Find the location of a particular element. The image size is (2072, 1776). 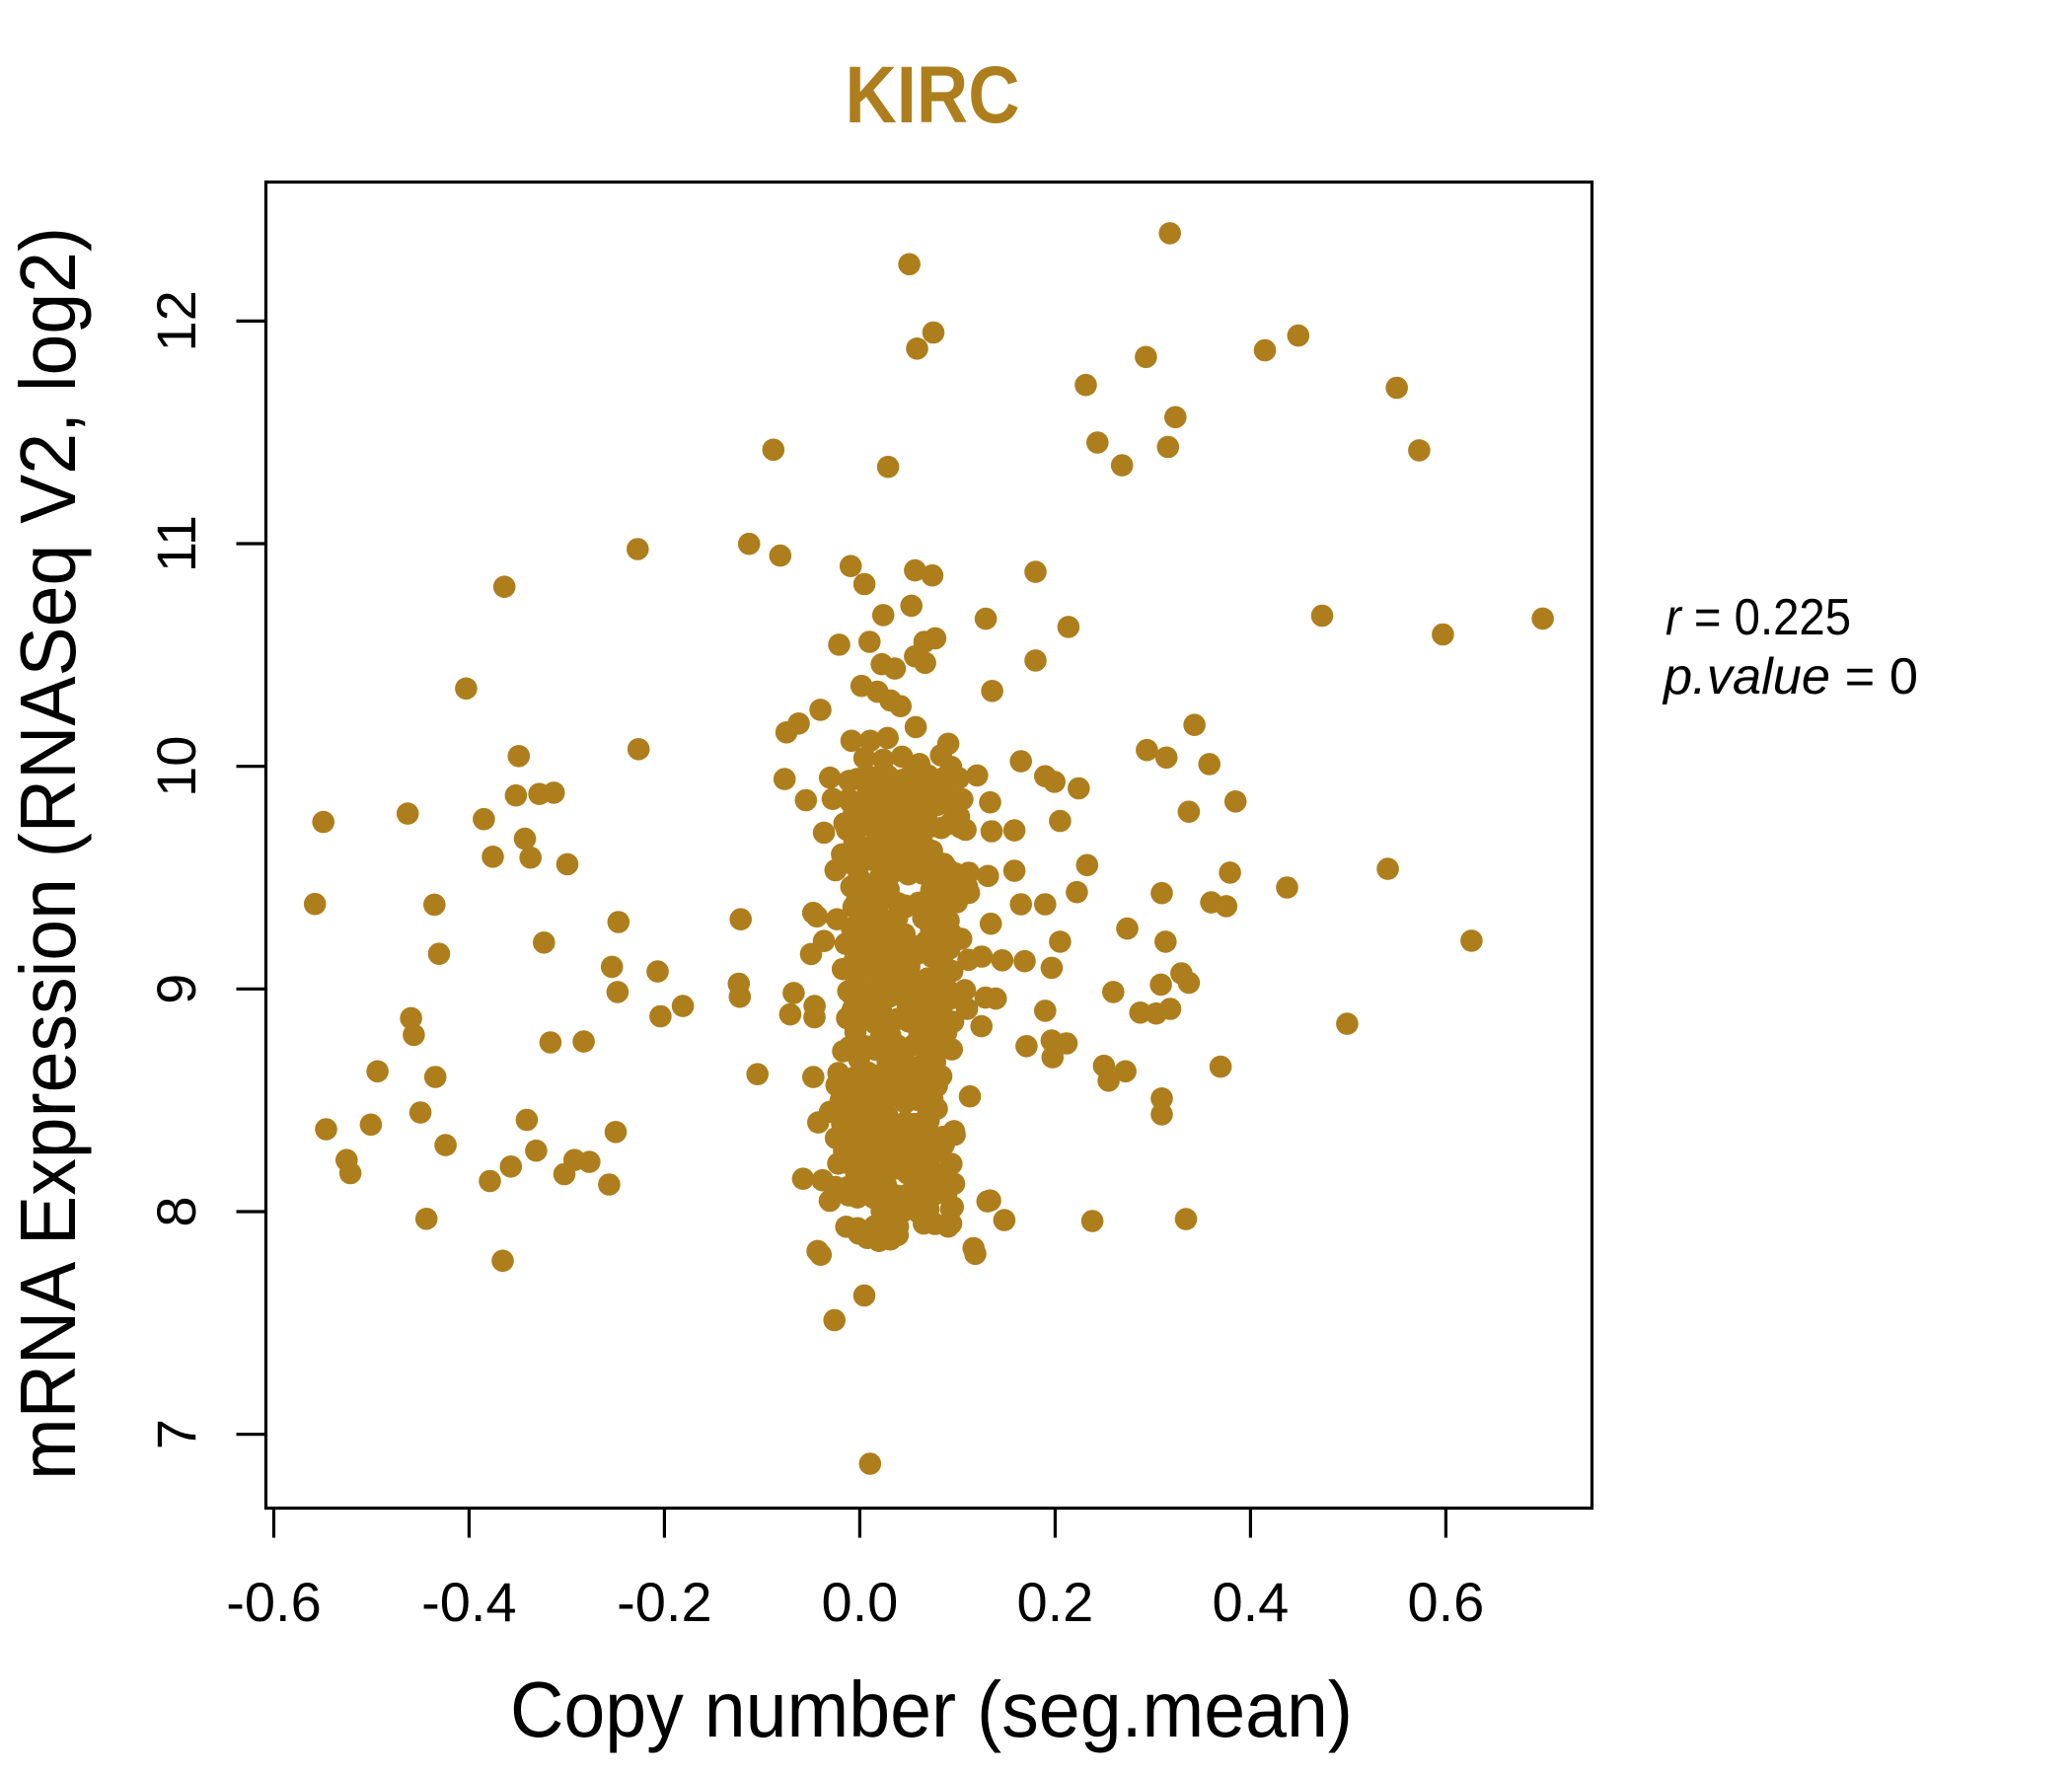

svg-text: 0.4 is located at coordinates (1251, 1602).